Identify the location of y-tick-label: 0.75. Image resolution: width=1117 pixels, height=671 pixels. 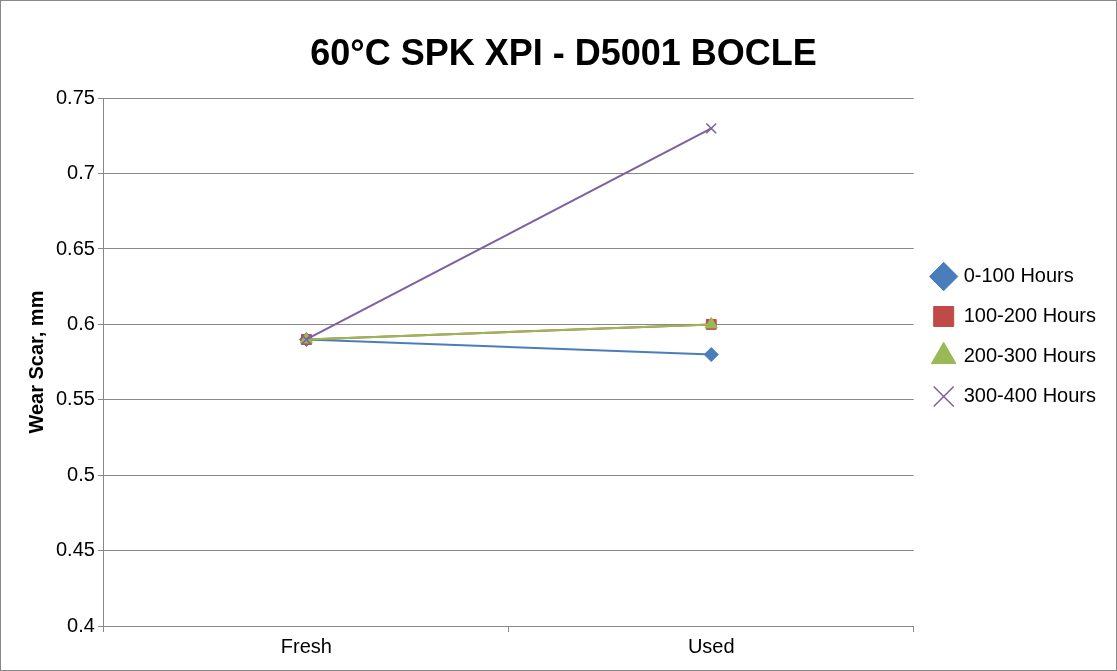
(75, 96).